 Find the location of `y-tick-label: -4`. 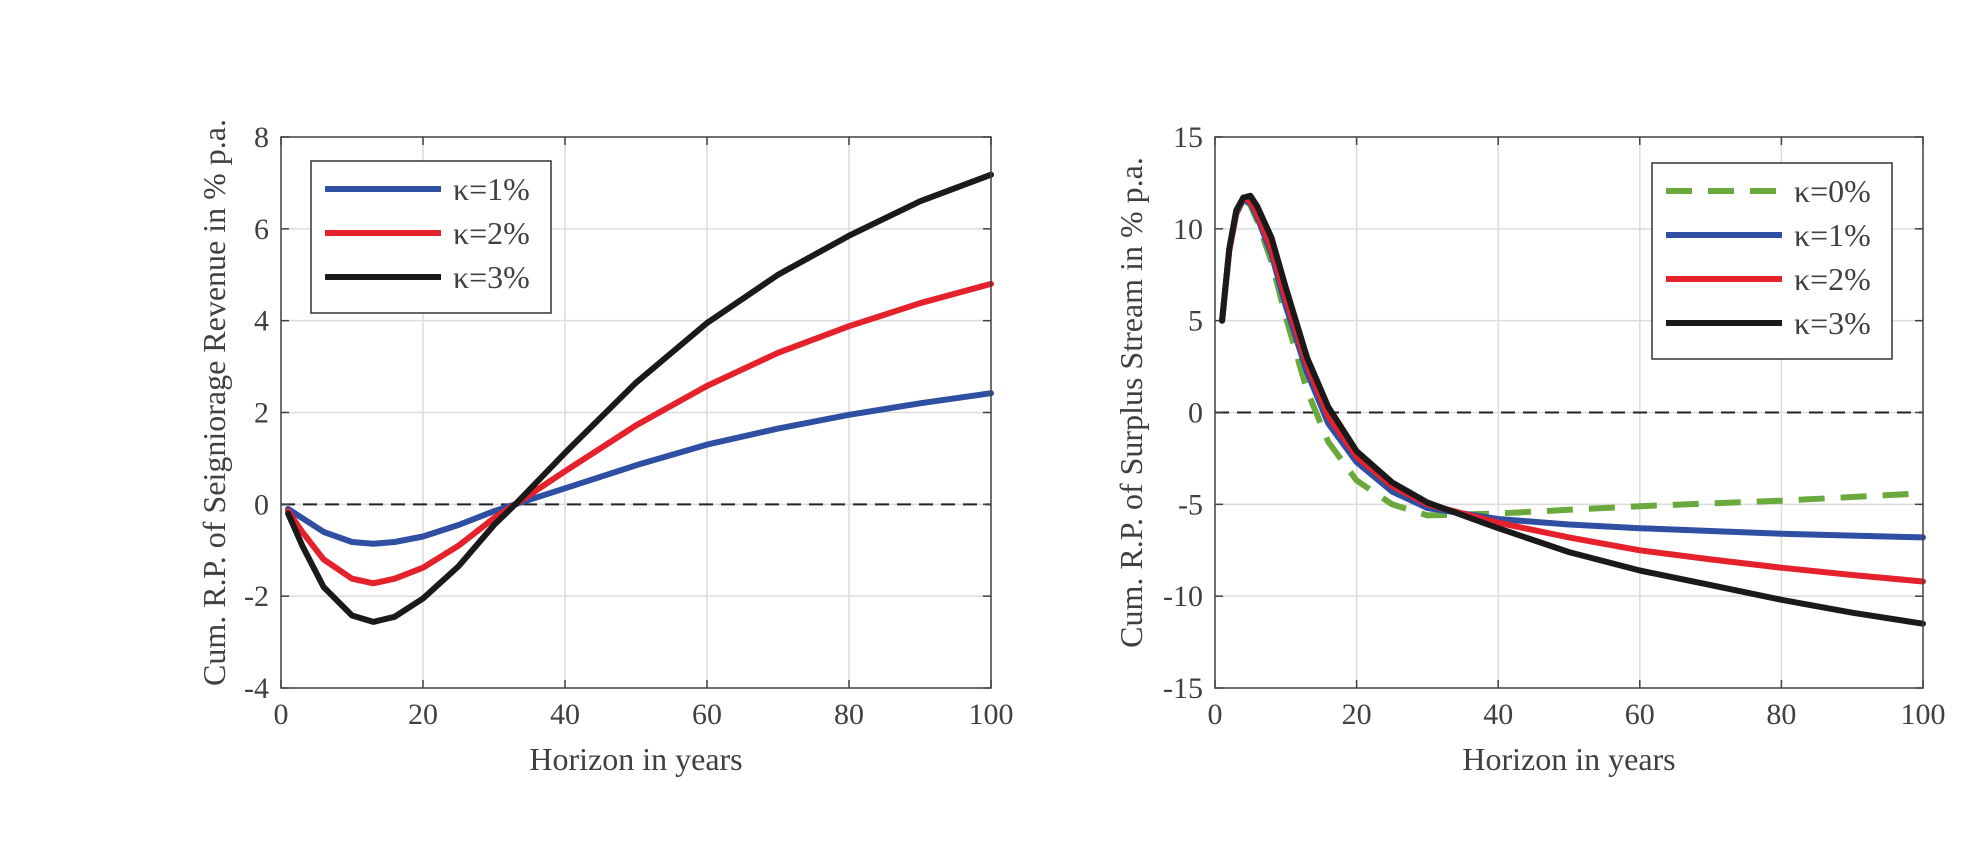

y-tick-label: -4 is located at coordinates (256, 688).